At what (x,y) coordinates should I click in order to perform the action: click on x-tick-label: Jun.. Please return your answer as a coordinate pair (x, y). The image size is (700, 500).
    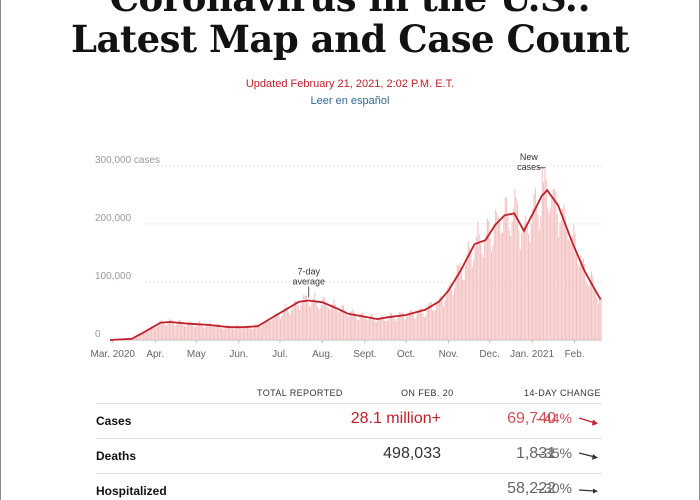
    Looking at the image, I should click on (238, 354).